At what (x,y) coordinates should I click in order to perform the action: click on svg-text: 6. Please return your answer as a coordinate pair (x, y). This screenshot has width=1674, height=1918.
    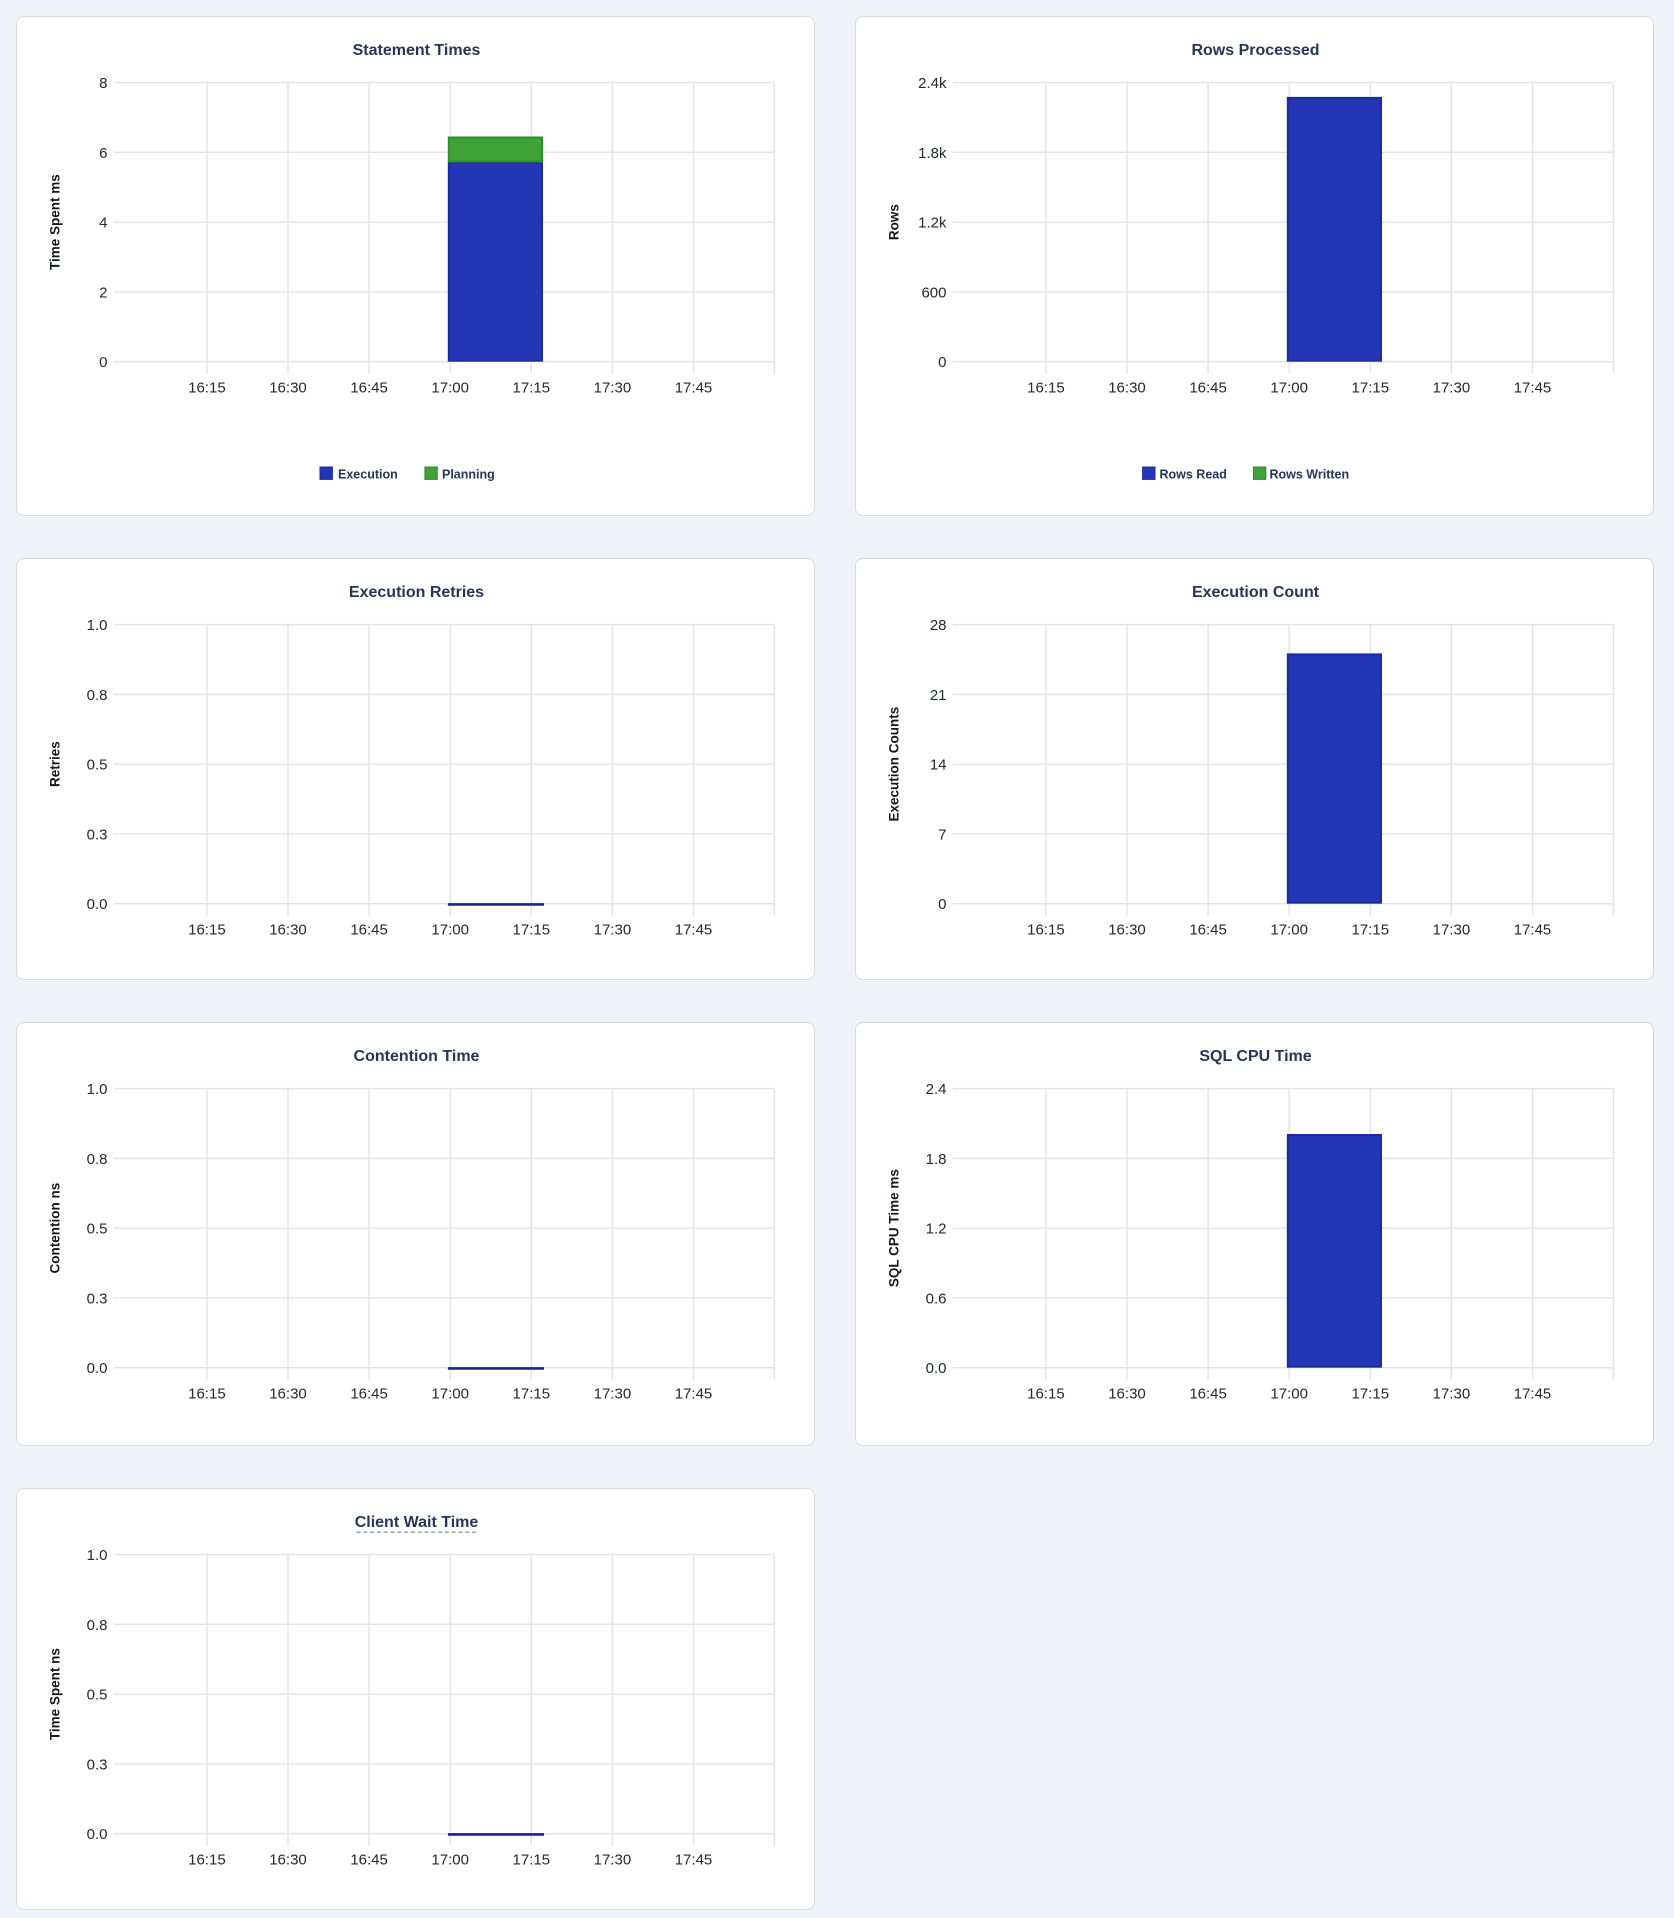
    Looking at the image, I should click on (103, 153).